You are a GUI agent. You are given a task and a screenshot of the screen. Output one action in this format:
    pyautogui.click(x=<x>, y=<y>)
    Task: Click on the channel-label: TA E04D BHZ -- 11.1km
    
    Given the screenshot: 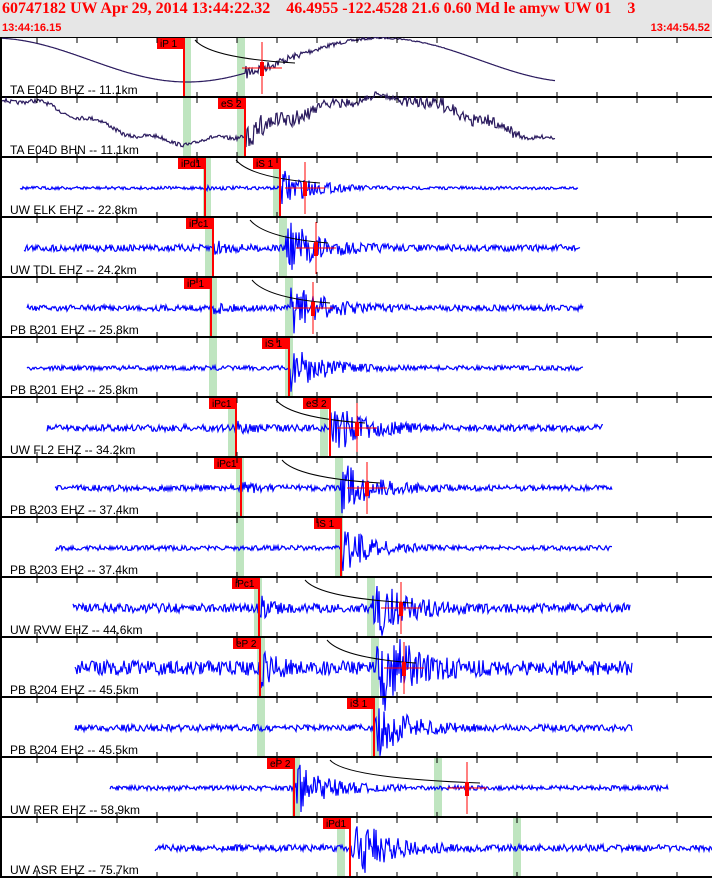 What is the action you would take?
    pyautogui.click(x=74, y=90)
    